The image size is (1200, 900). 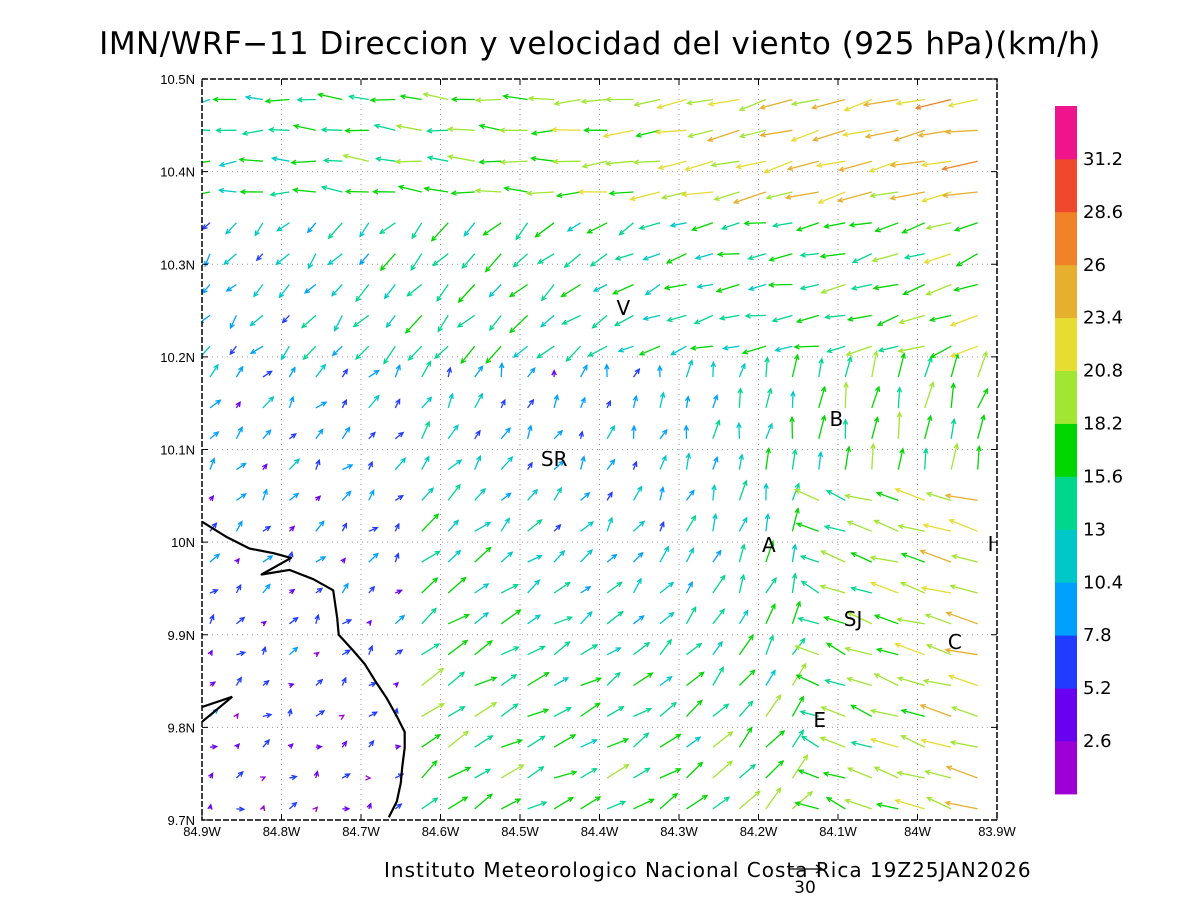 I want to click on colorbar-label: 18.2, so click(x=1103, y=424).